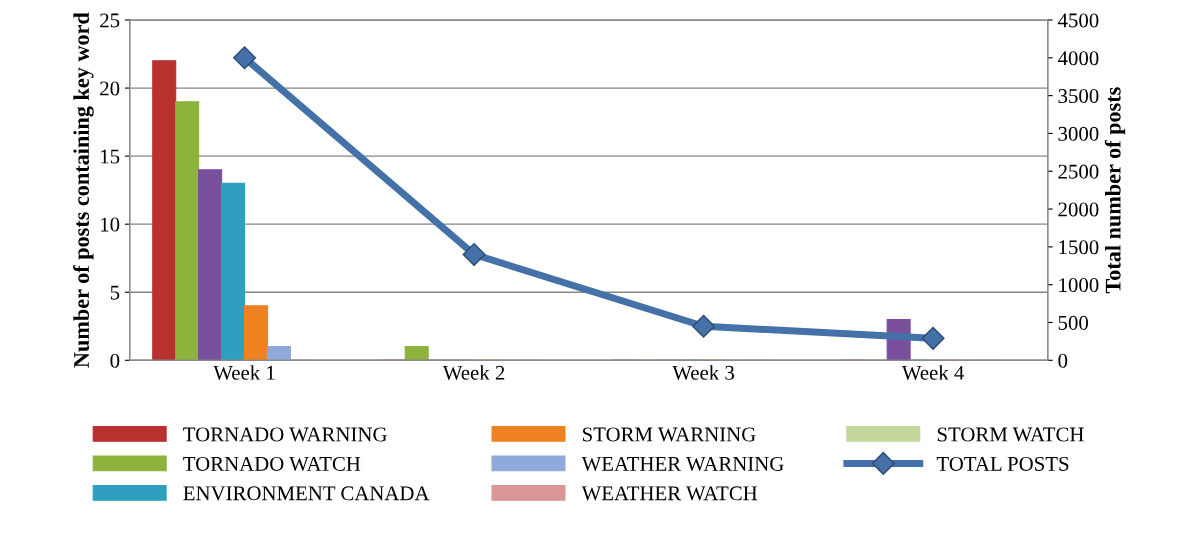 This screenshot has width=1180, height=556. I want to click on legend-label: TORNADO WARNING, so click(285, 434).